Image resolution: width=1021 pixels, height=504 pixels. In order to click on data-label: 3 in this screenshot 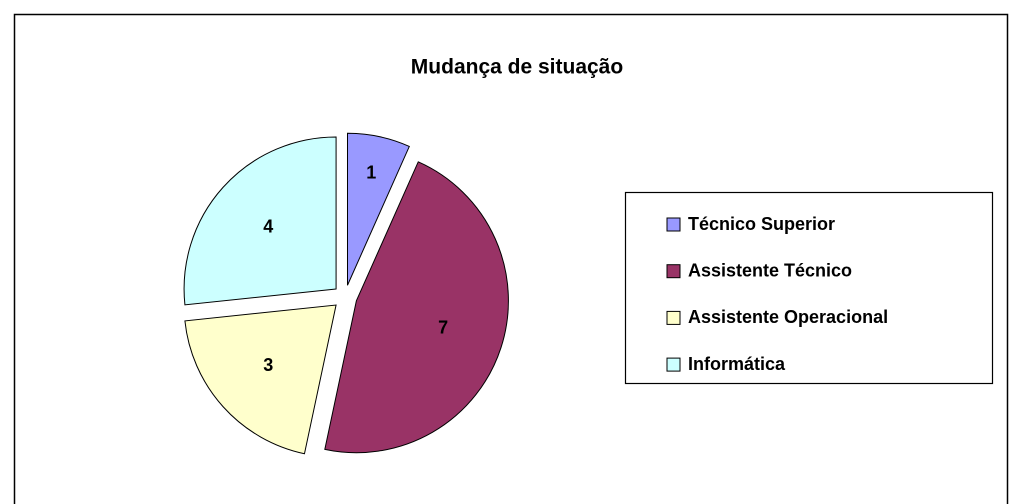, I will do `click(268, 365)`.